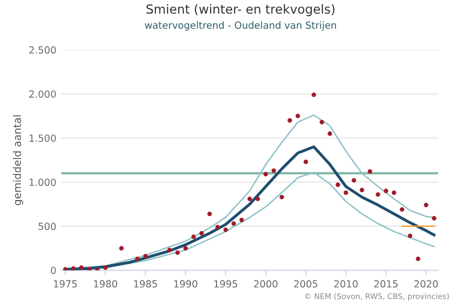 Image resolution: width=454 pixels, height=302 pixels. I want to click on x-tick-label: 2015, so click(386, 284).